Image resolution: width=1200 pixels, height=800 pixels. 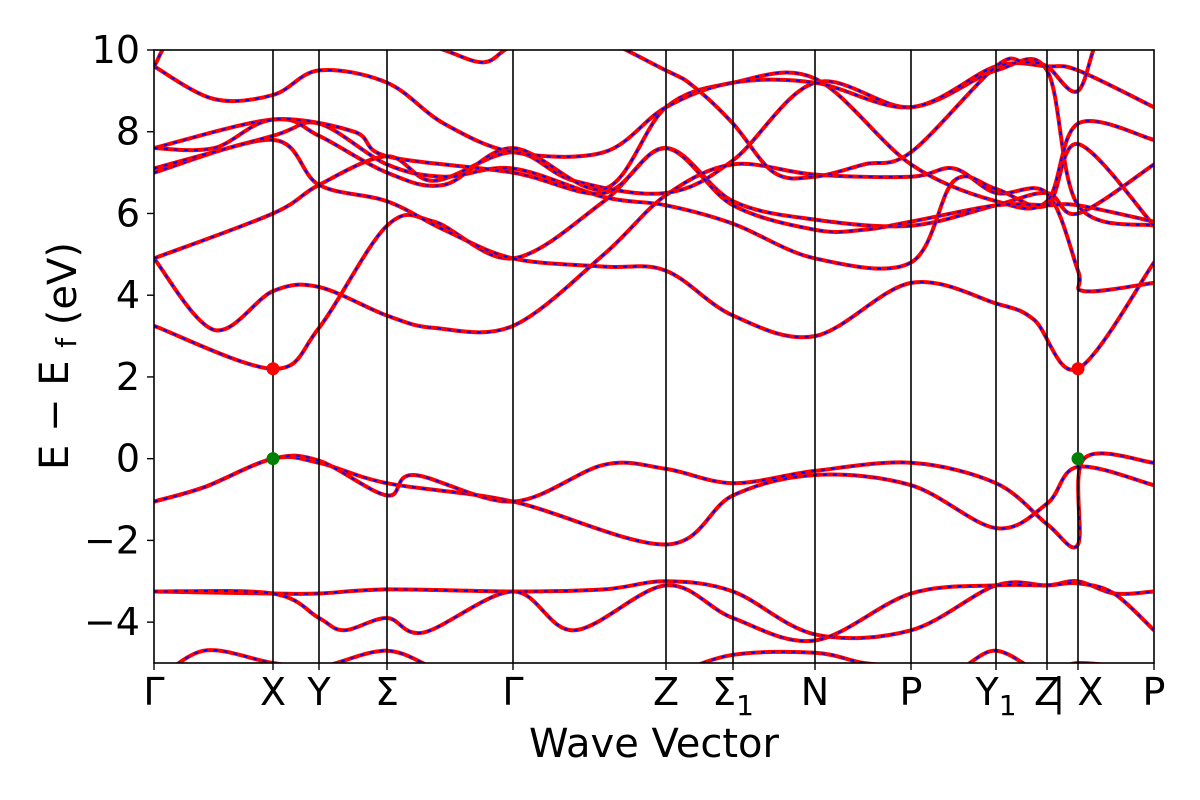 I want to click on x-tick-label-3: Σ, so click(x=387, y=692).